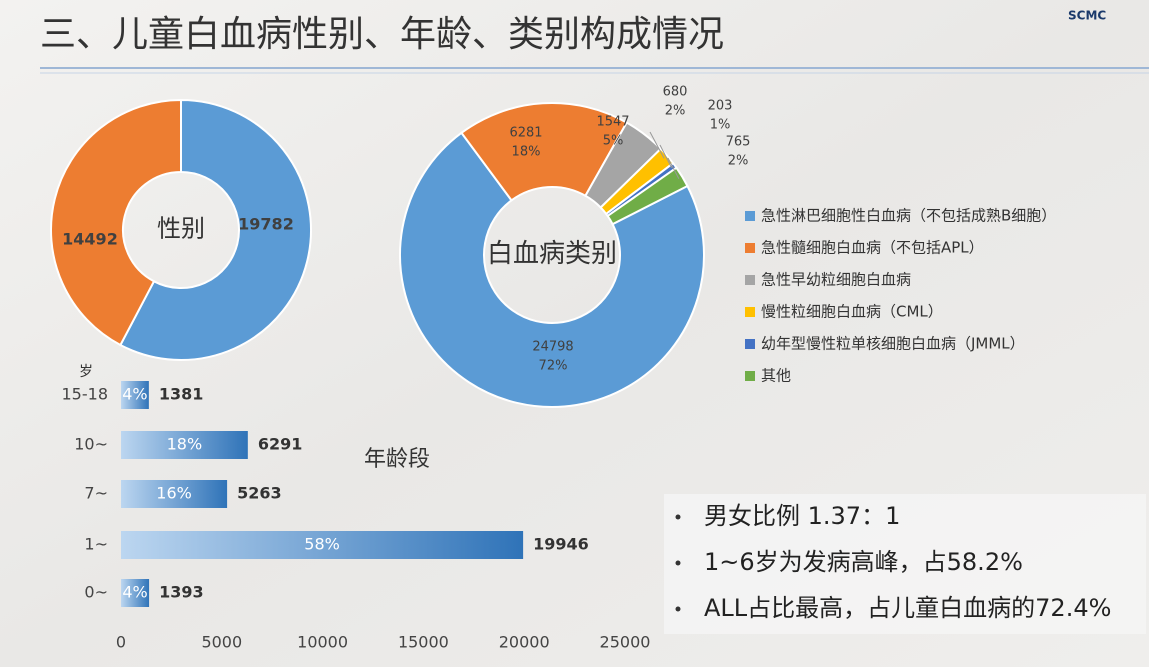 Image resolution: width=1149 pixels, height=667 pixels. I want to click on center-label: 白血病类别, so click(552, 254).